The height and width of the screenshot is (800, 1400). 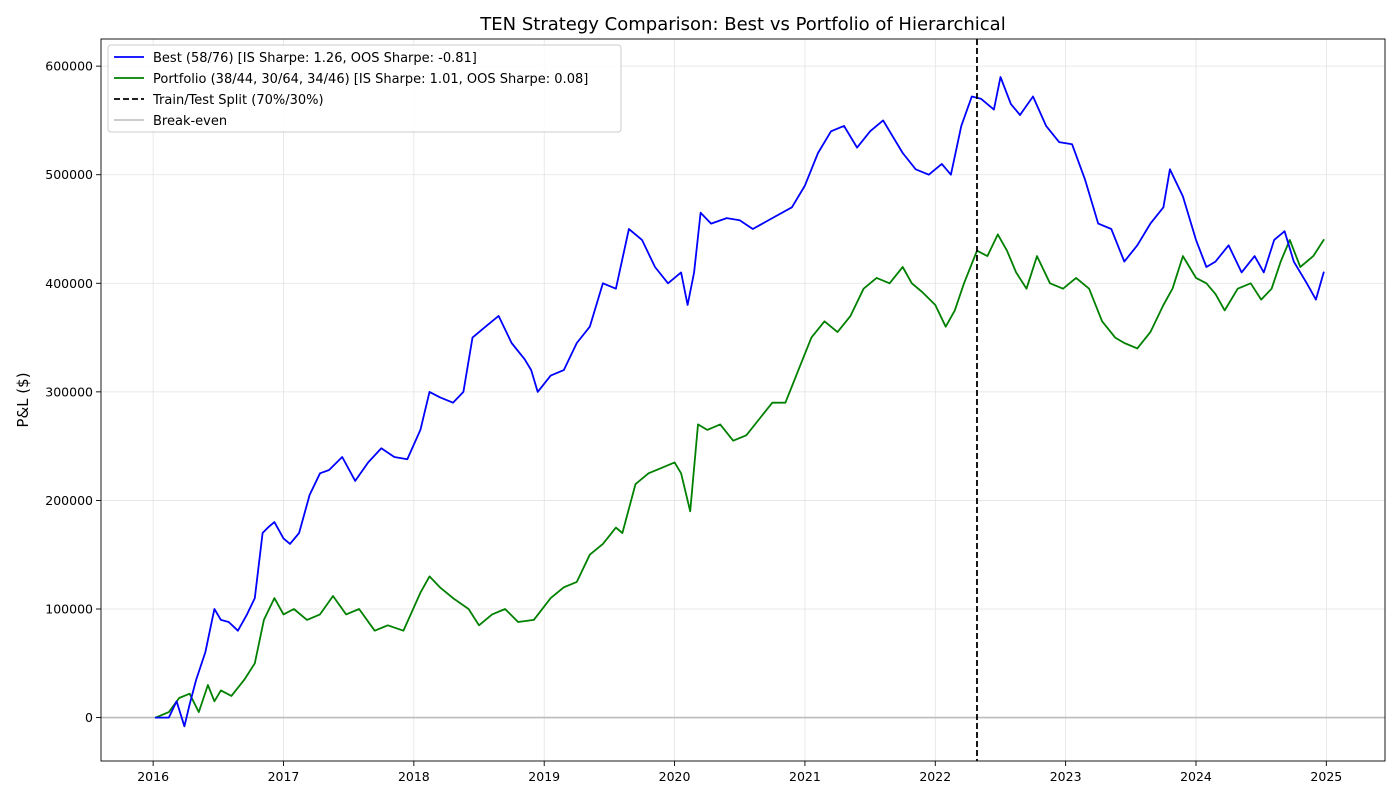 I want to click on x-tick-label: 2021, so click(x=805, y=776).